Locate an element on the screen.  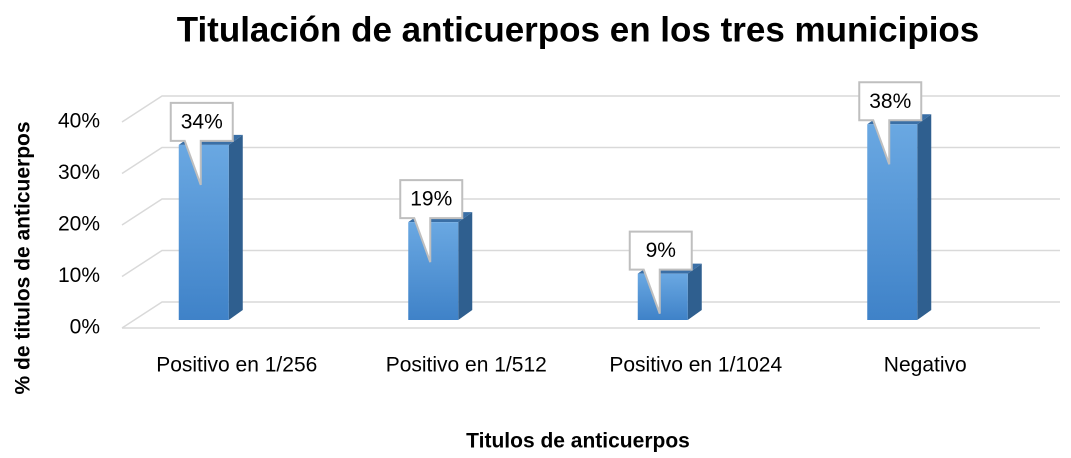
x-tick-label: Positivo en 1/256 is located at coordinates (236, 365).